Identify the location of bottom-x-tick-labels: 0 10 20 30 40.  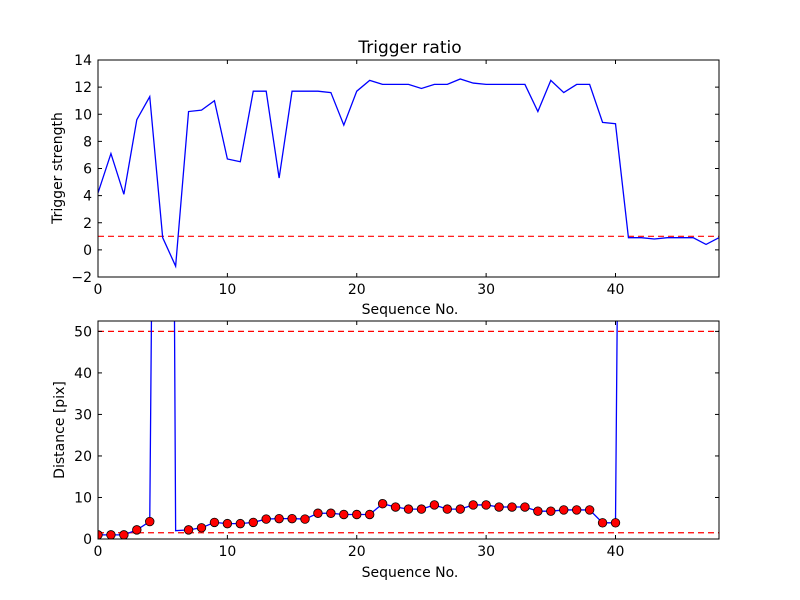
(359, 552).